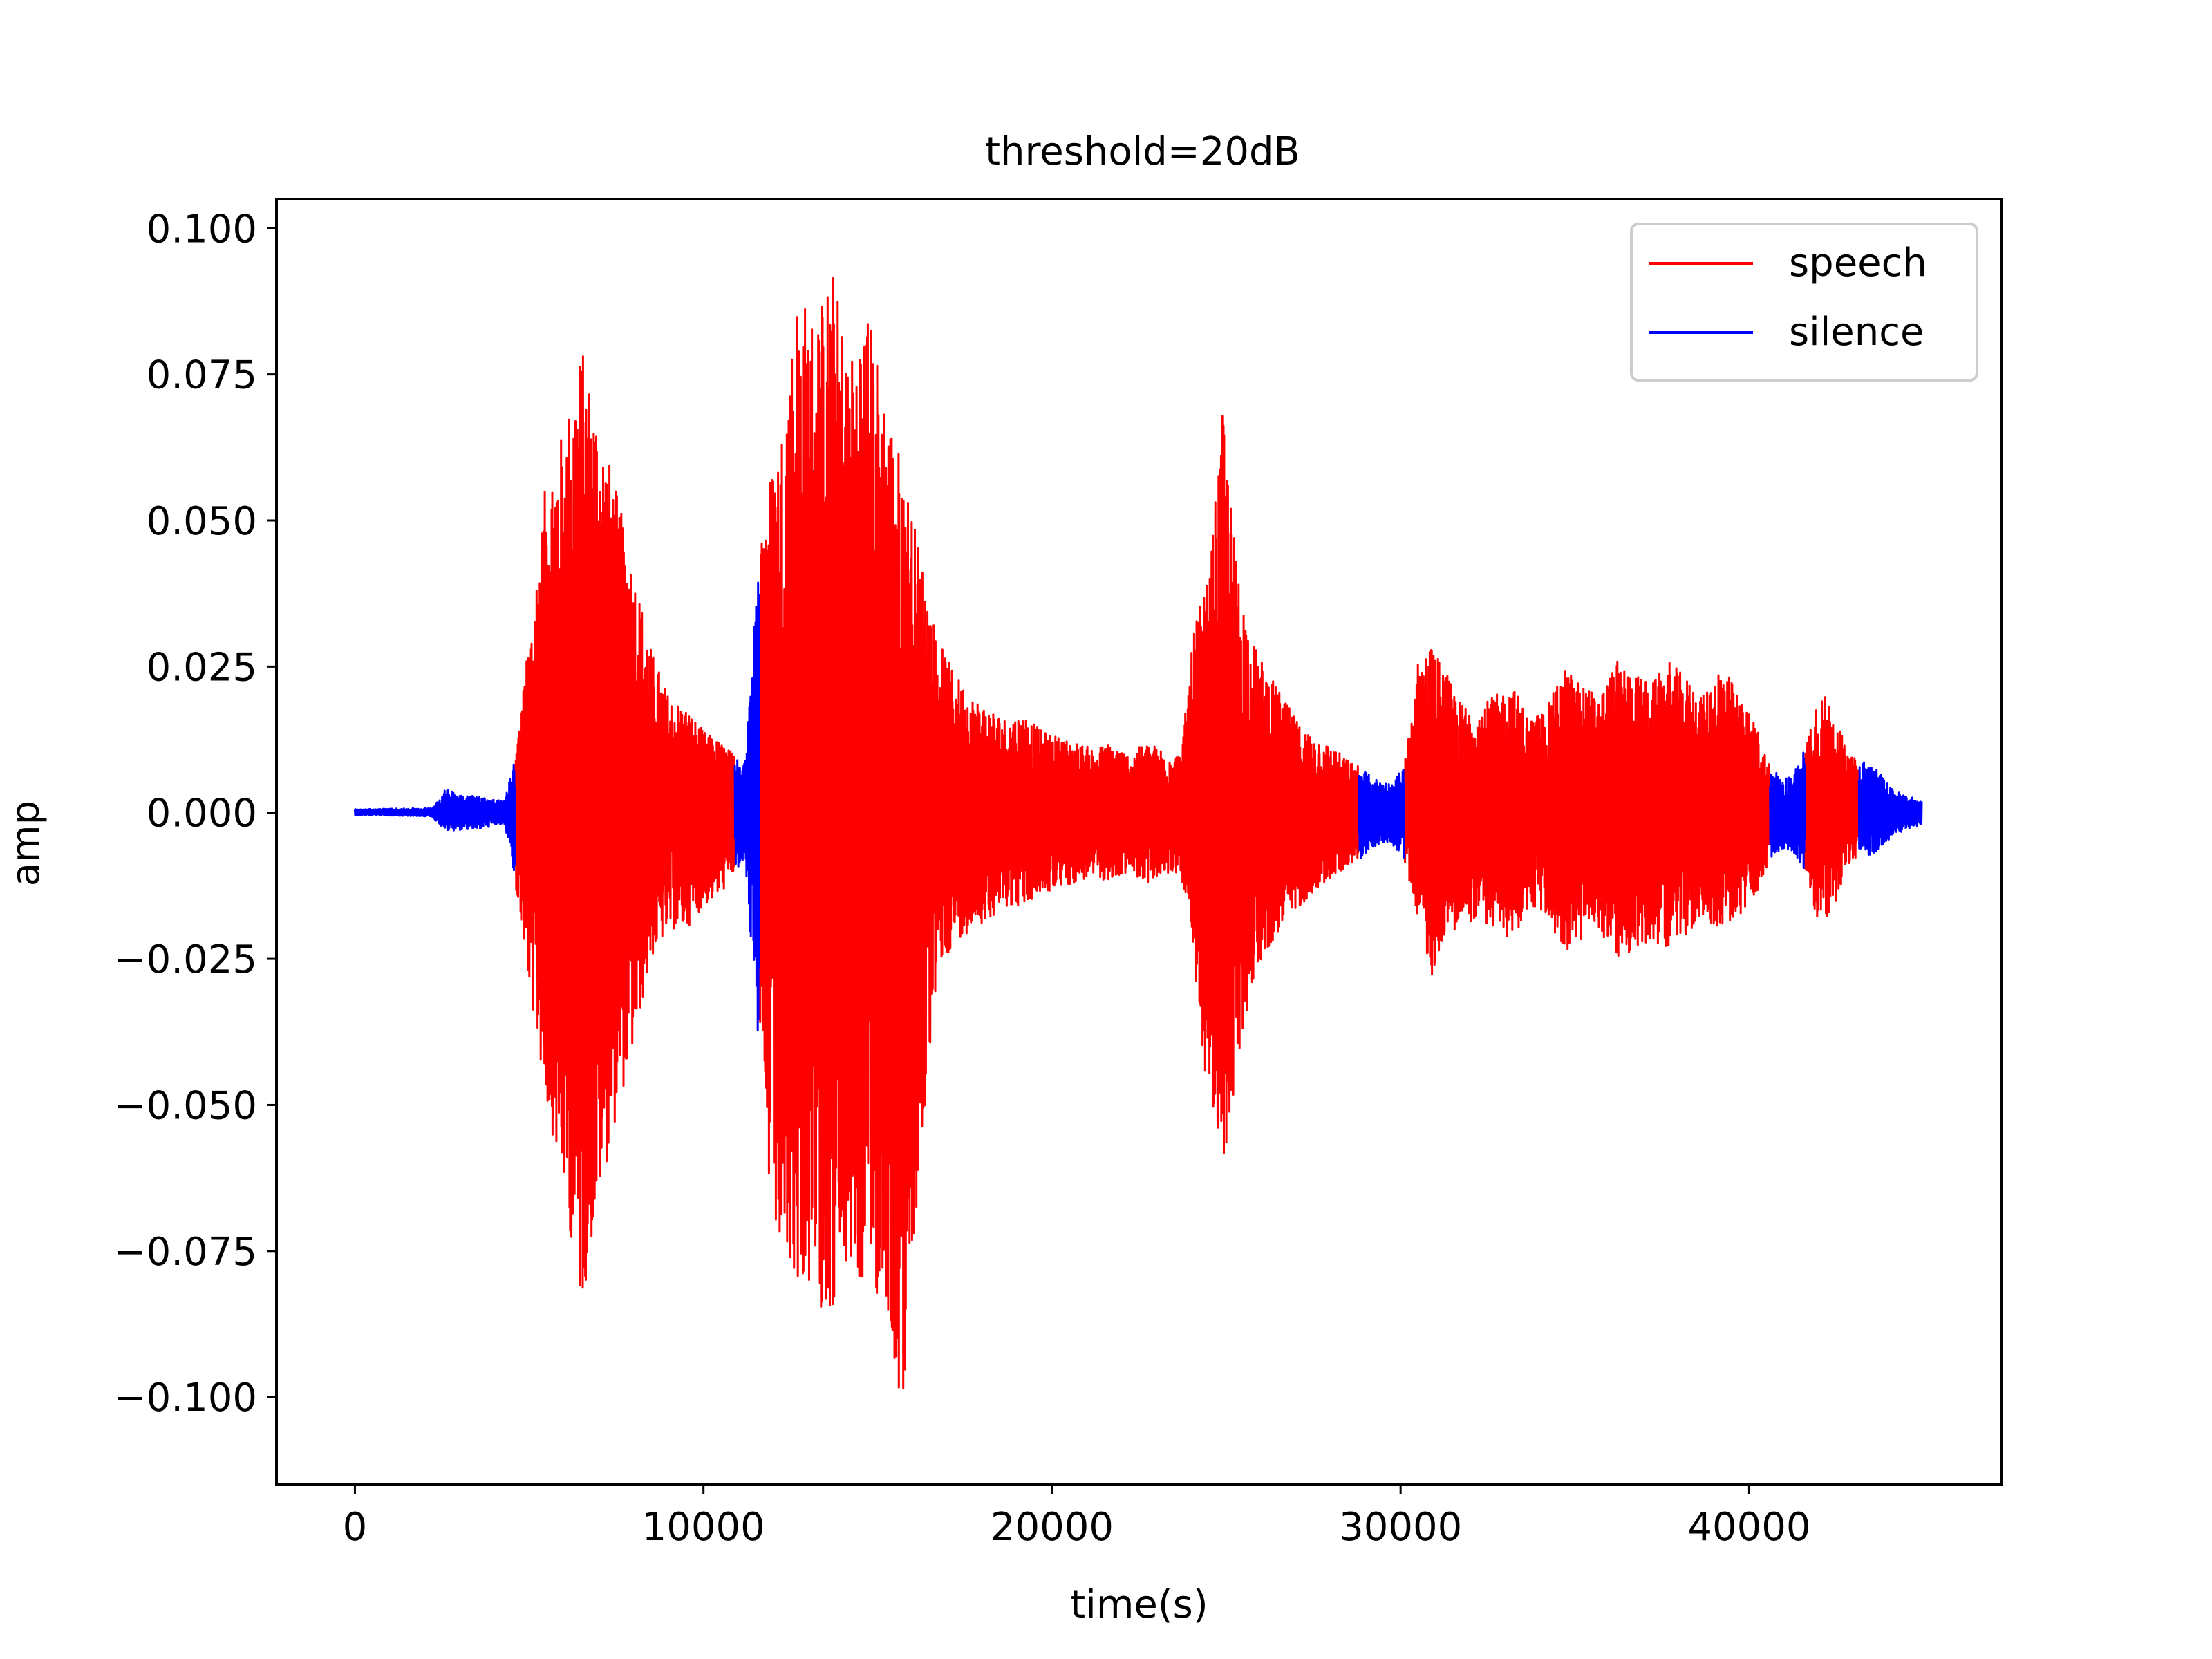  Describe the element at coordinates (202, 521) in the screenshot. I see `y-tick-label: 0.050` at that location.